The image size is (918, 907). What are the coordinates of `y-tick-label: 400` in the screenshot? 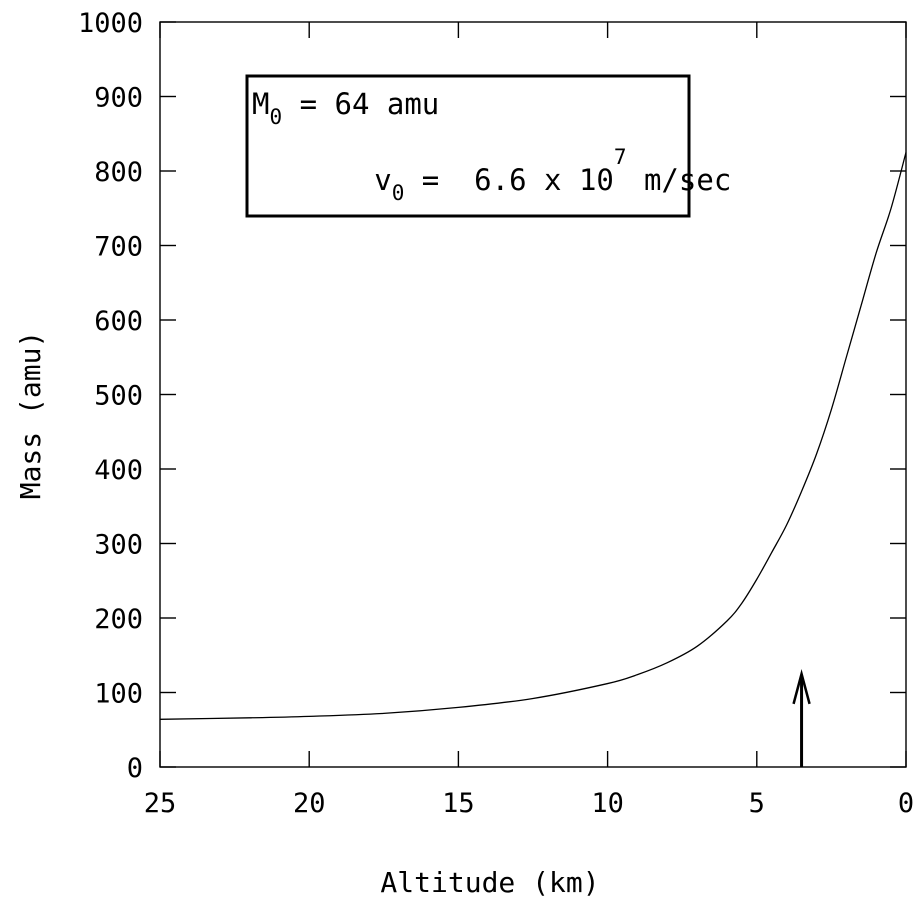 It's located at (118, 470).